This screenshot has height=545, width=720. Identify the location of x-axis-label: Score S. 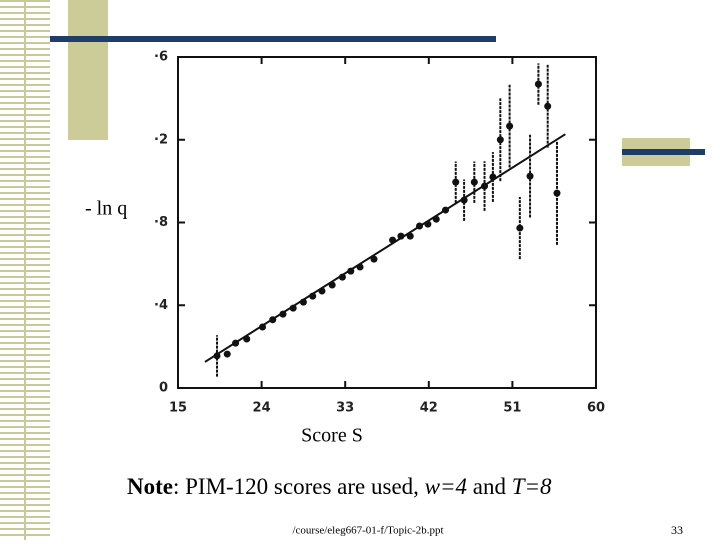
(332, 436).